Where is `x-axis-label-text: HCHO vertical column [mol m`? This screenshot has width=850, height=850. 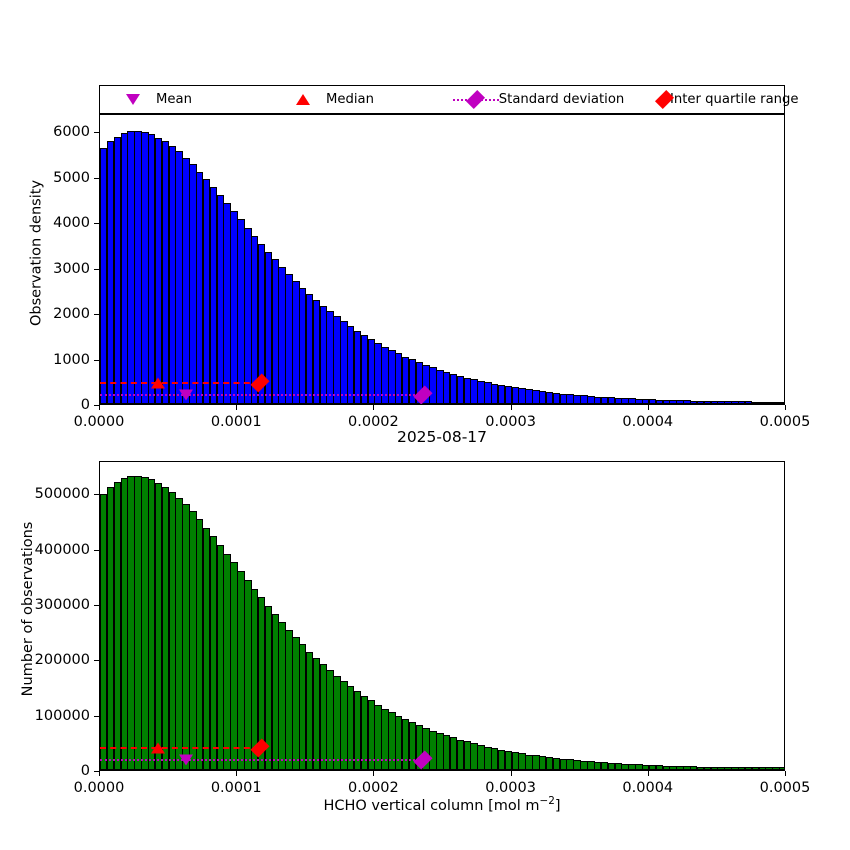
x-axis-label-text: HCHO vertical column [mol m is located at coordinates (431, 805).